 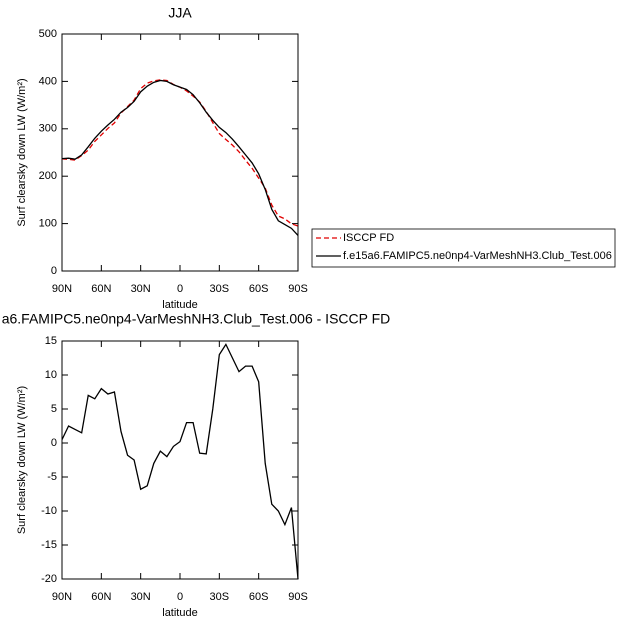 What do you see at coordinates (48, 81) in the screenshot?
I see `y-tick-label: 400` at bounding box center [48, 81].